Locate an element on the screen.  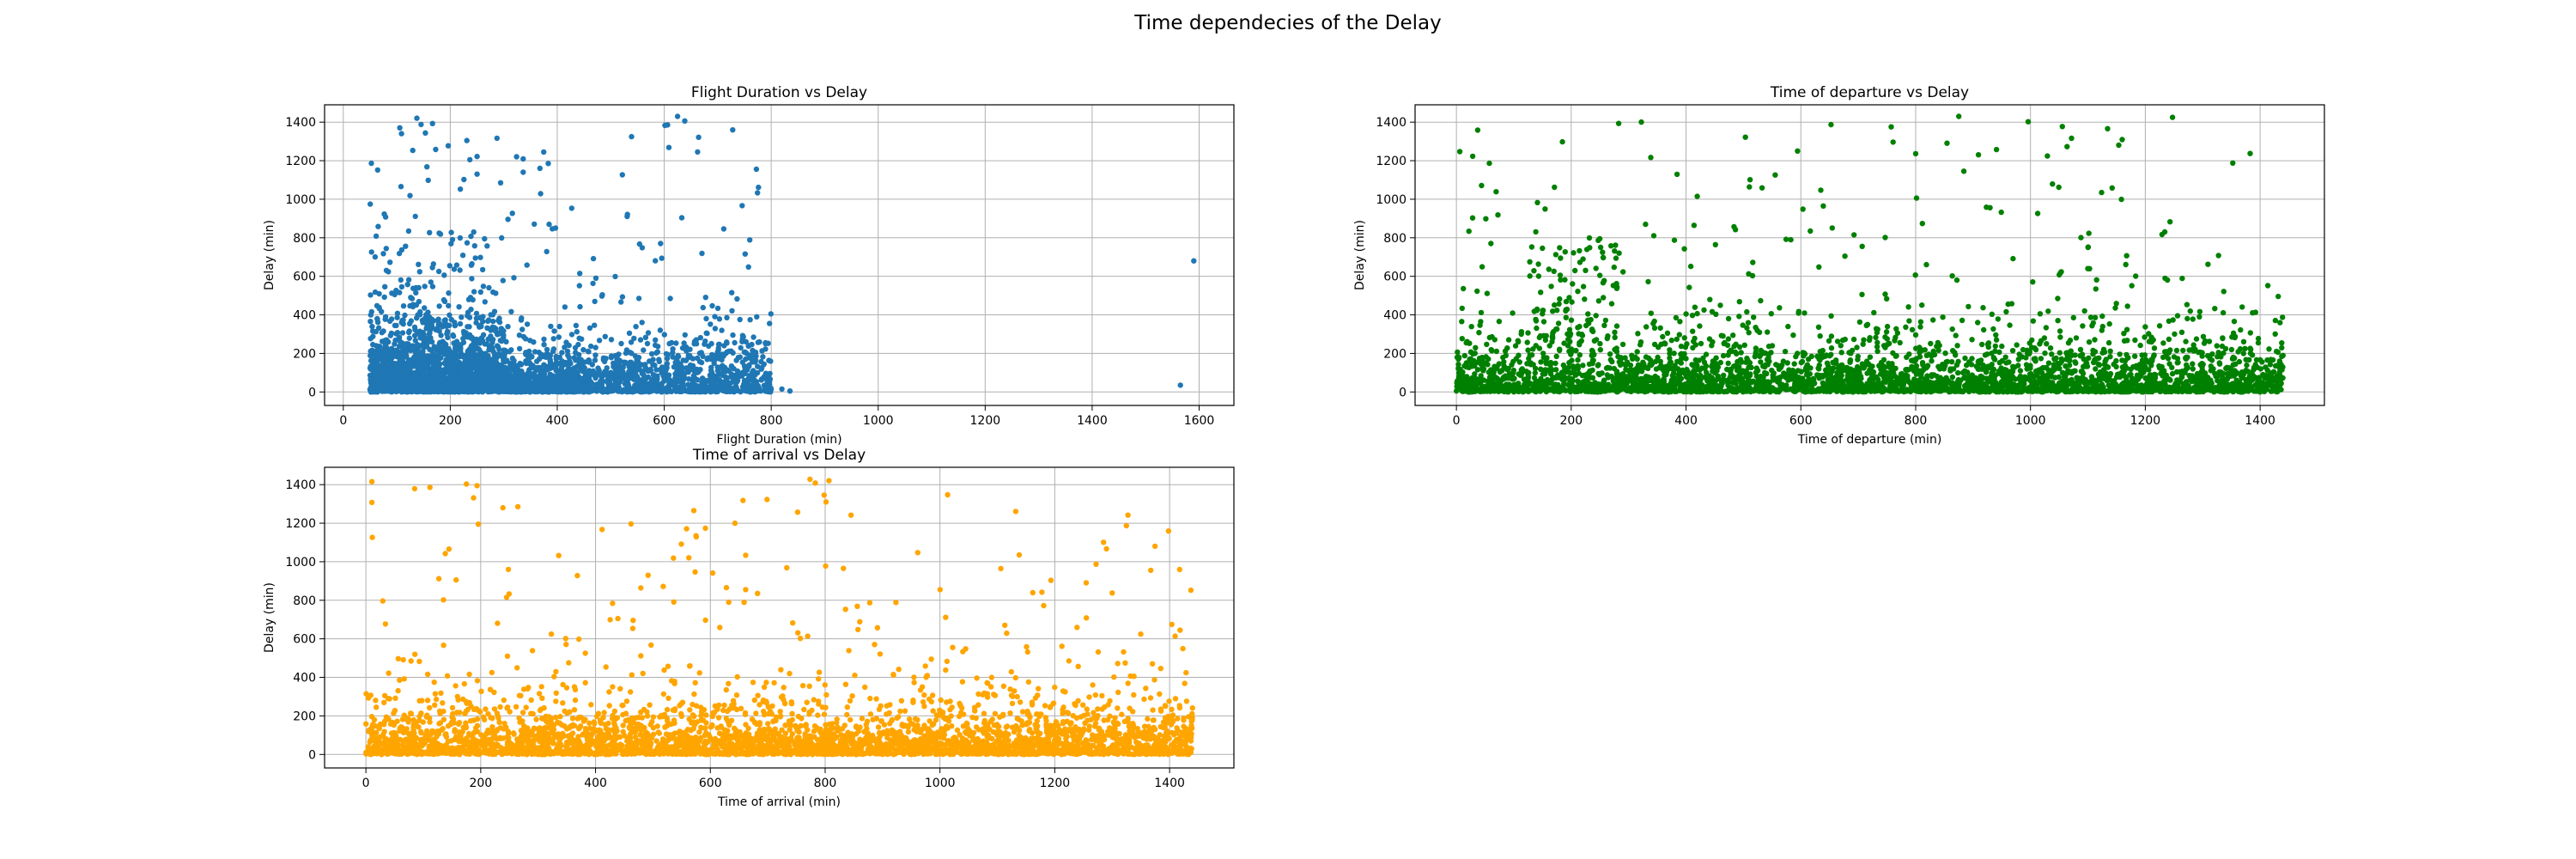
y-tick-label: 600 is located at coordinates (304, 277).